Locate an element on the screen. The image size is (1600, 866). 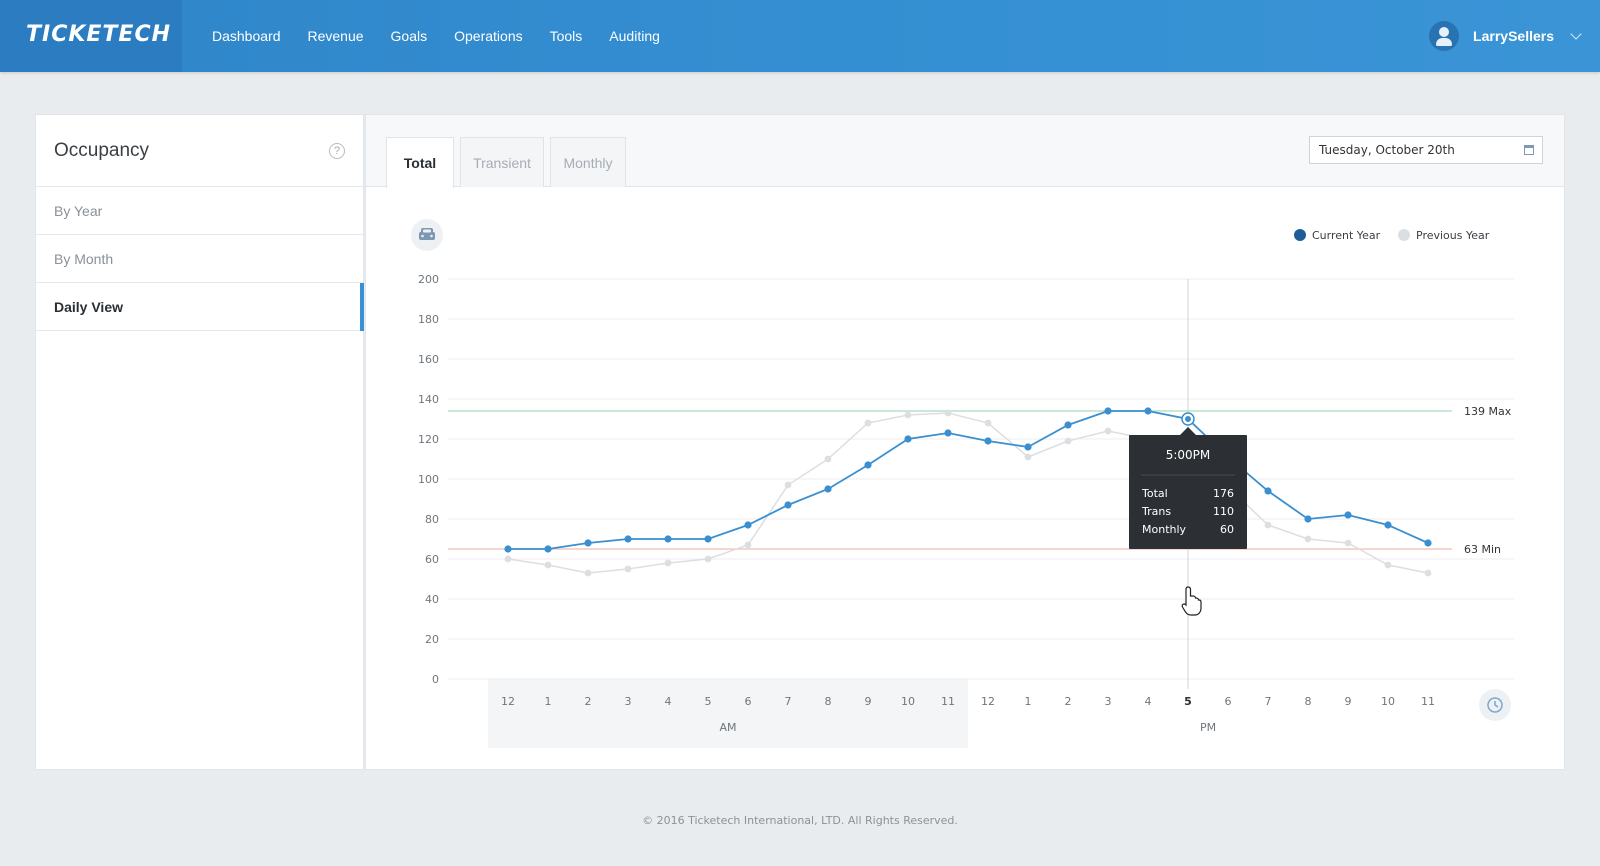
tab-transient: Transient is located at coordinates (502, 162).